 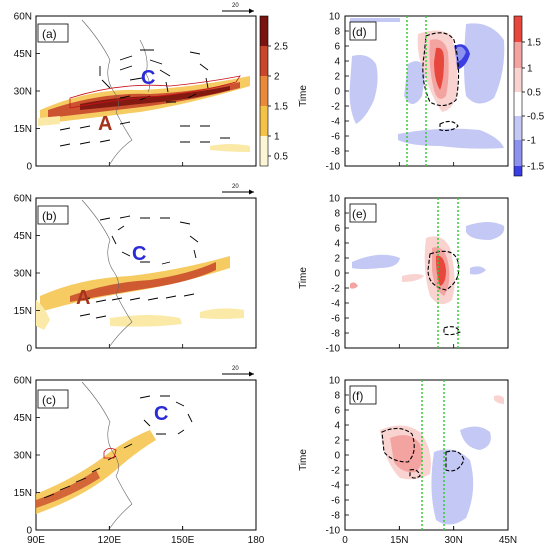 What do you see at coordinates (337, 62) in the screenshot?
I see `time-tick-label: 4` at bounding box center [337, 62].